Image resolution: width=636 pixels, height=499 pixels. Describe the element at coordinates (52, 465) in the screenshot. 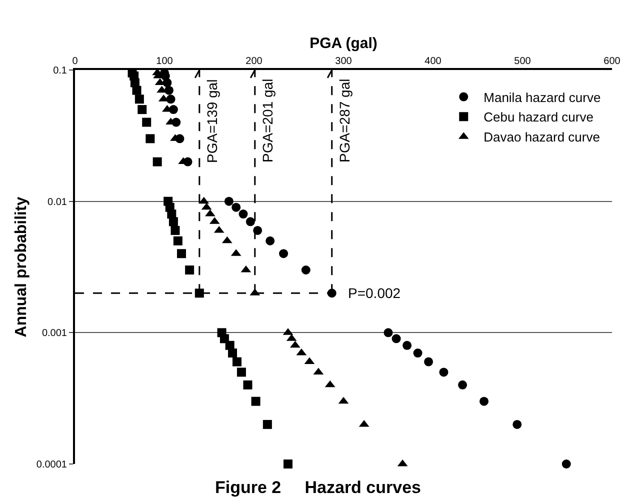

I see `y-tick-label: 0.0001` at that location.